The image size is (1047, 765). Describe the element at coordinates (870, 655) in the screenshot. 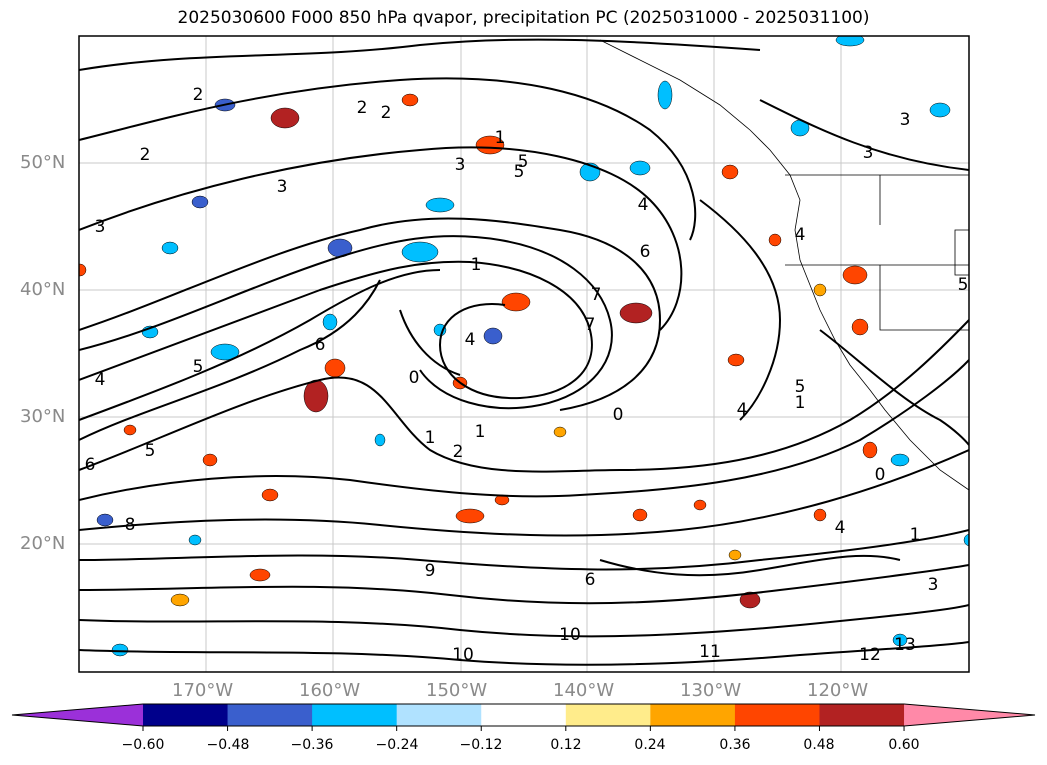

I see `contour-label: 12` at that location.